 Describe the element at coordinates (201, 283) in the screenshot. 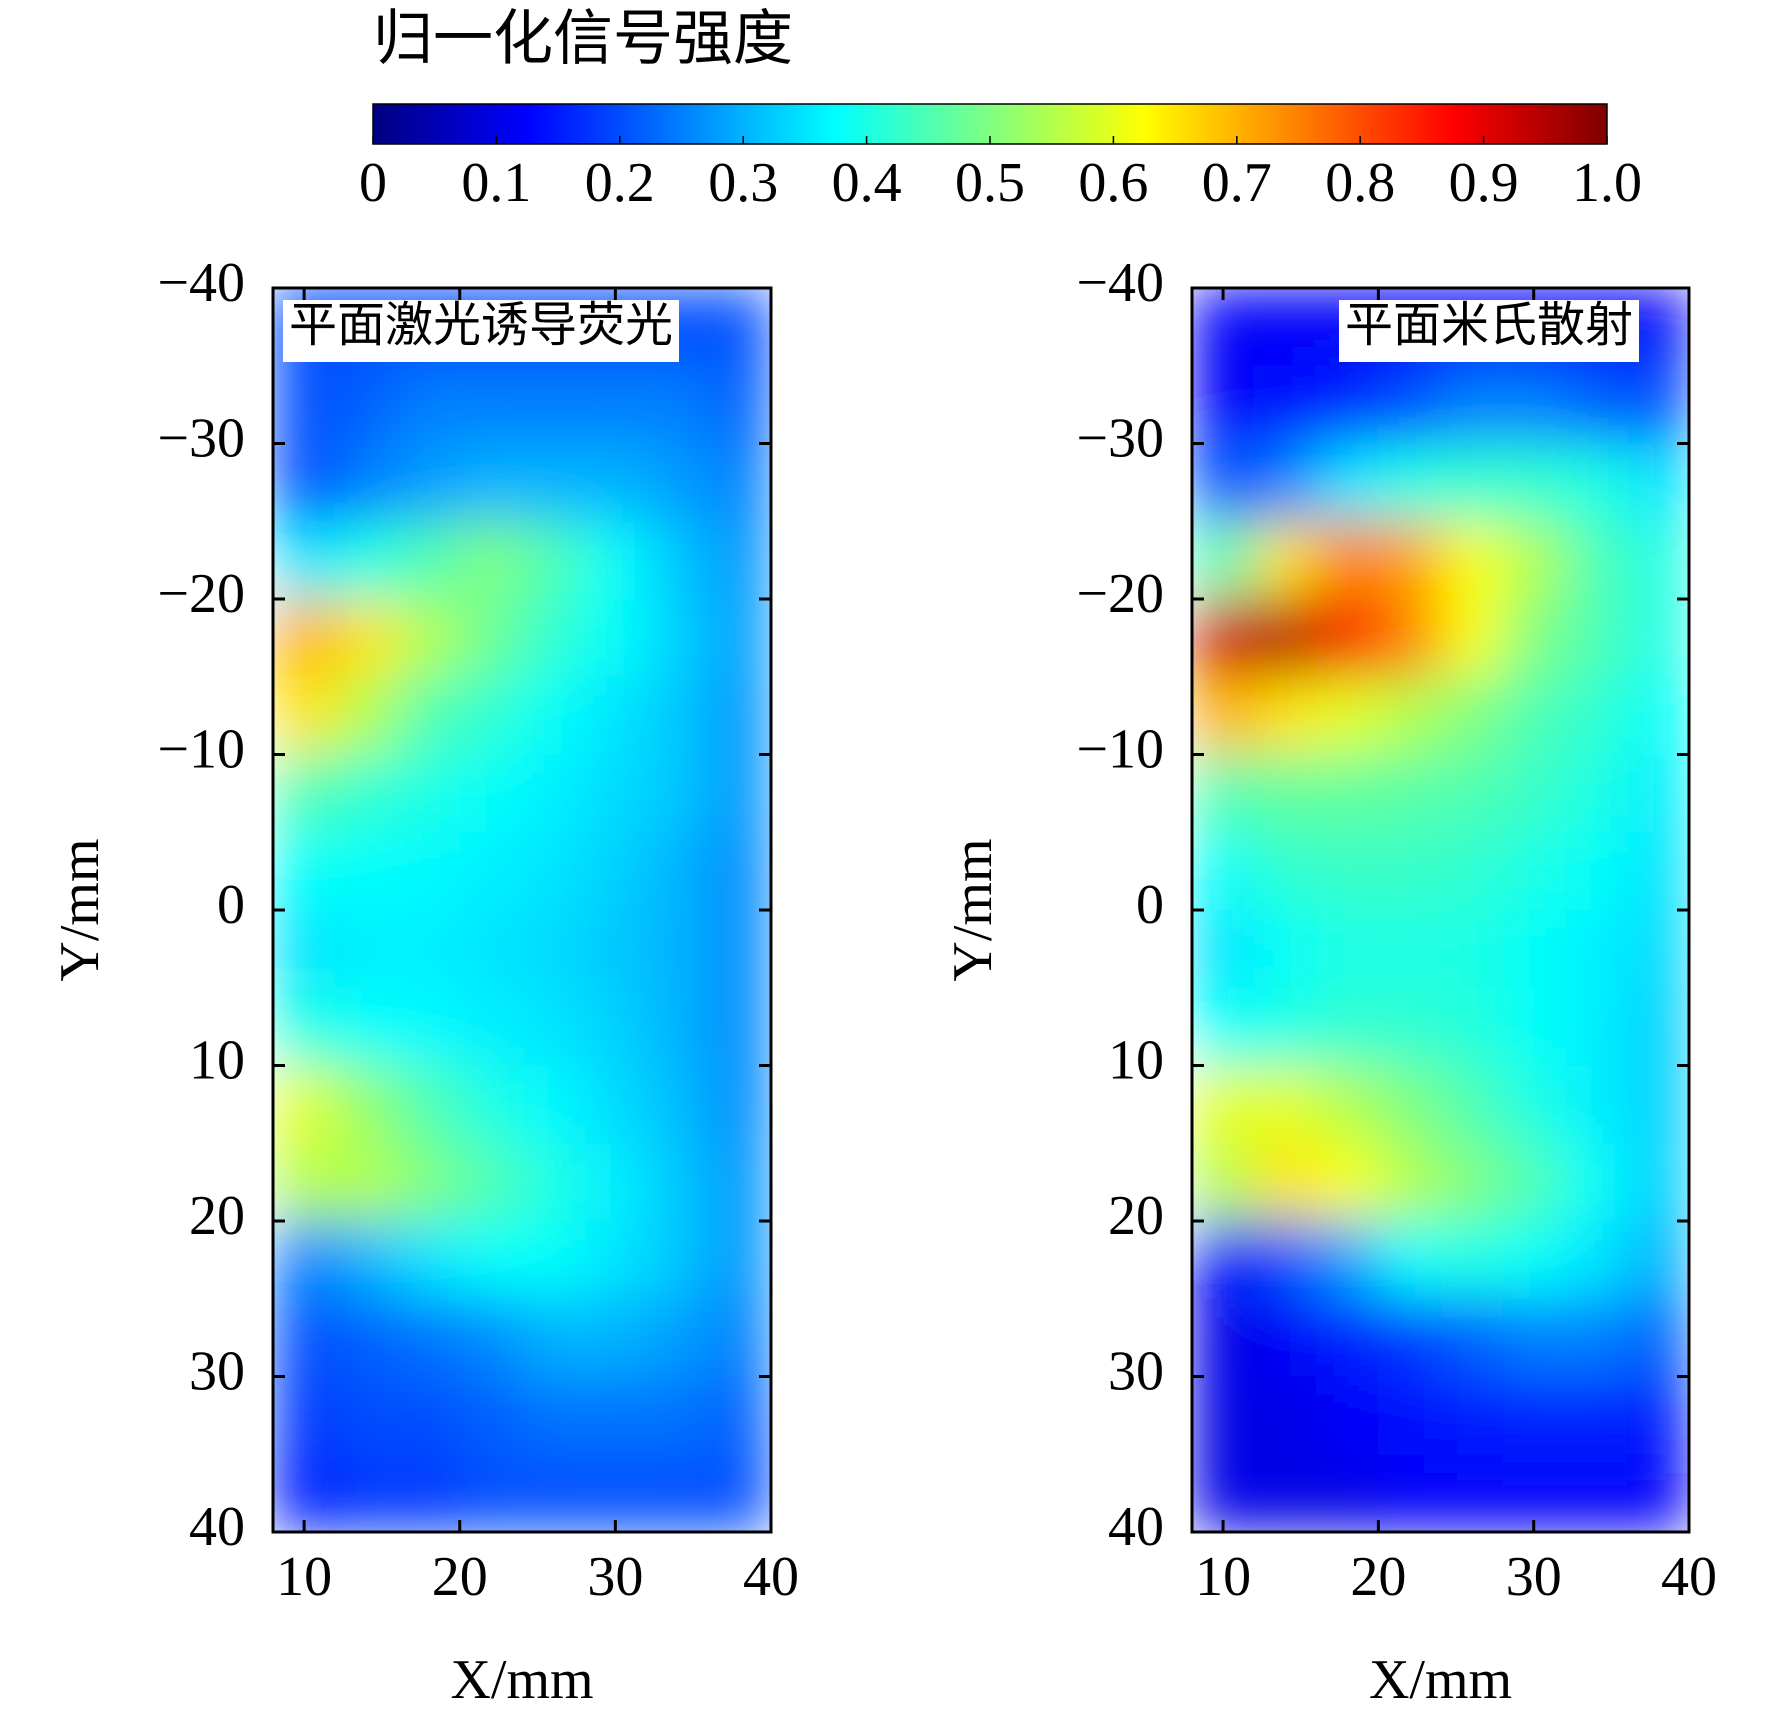

I see `y-tick-label: −40` at that location.